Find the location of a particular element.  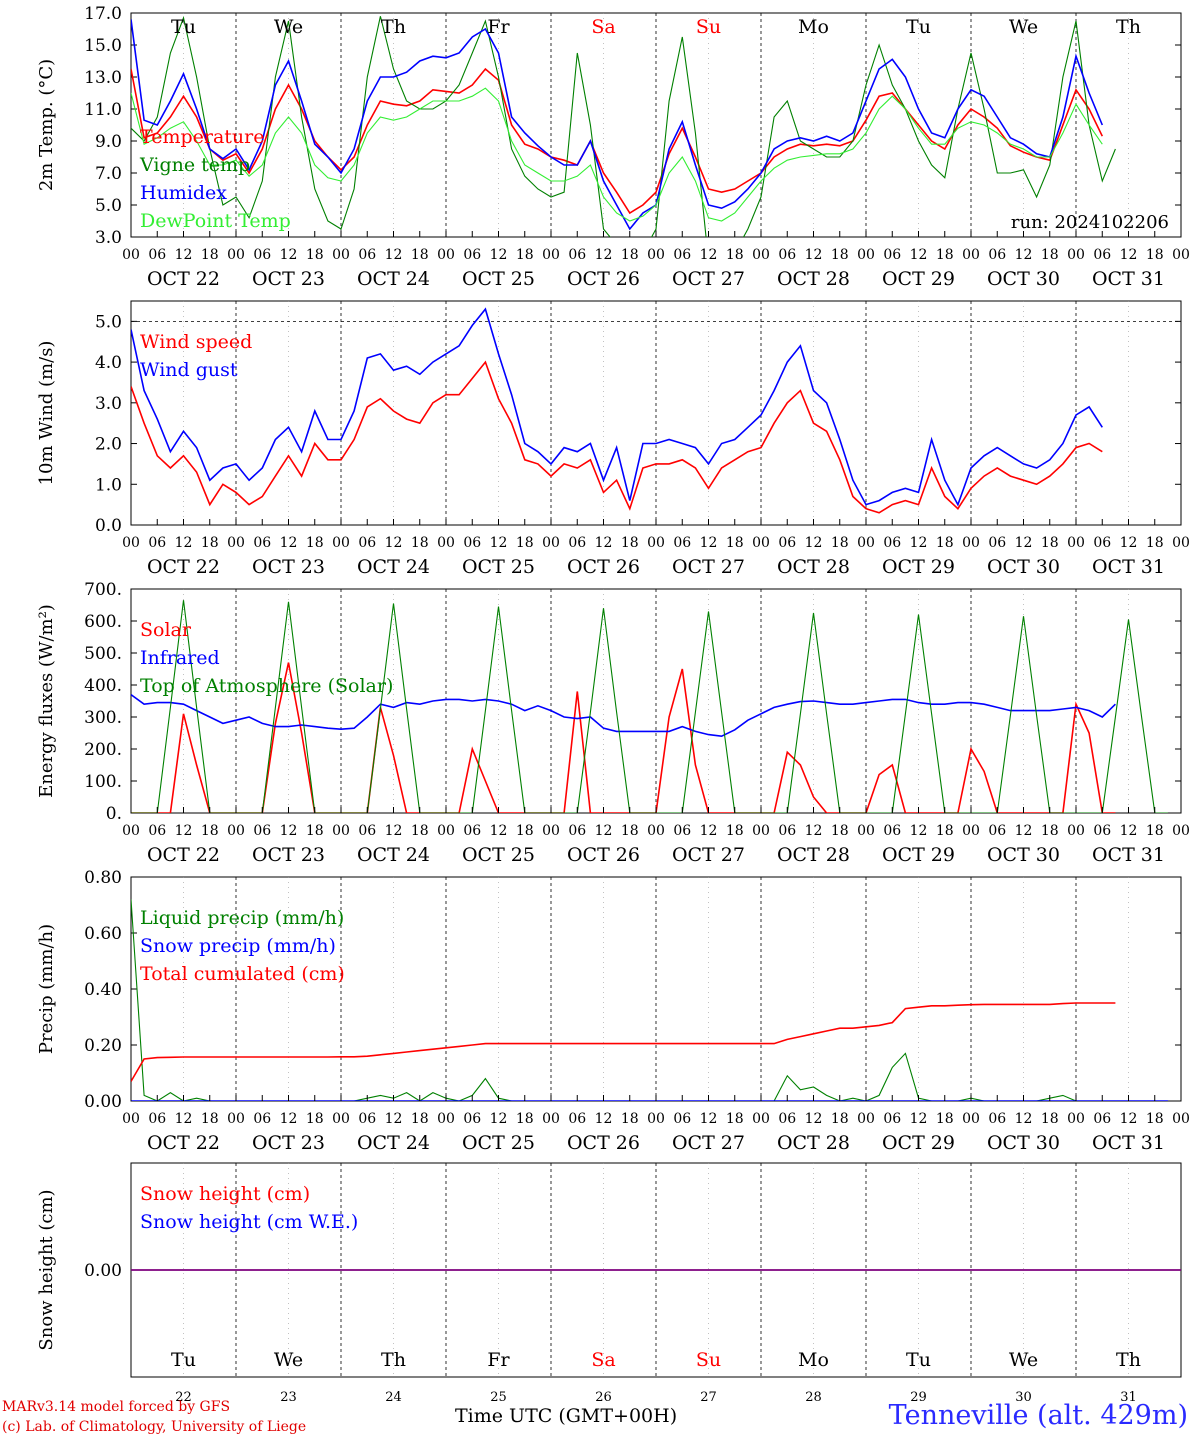

y-tick-label: 11.0 is located at coordinates (103, 110).